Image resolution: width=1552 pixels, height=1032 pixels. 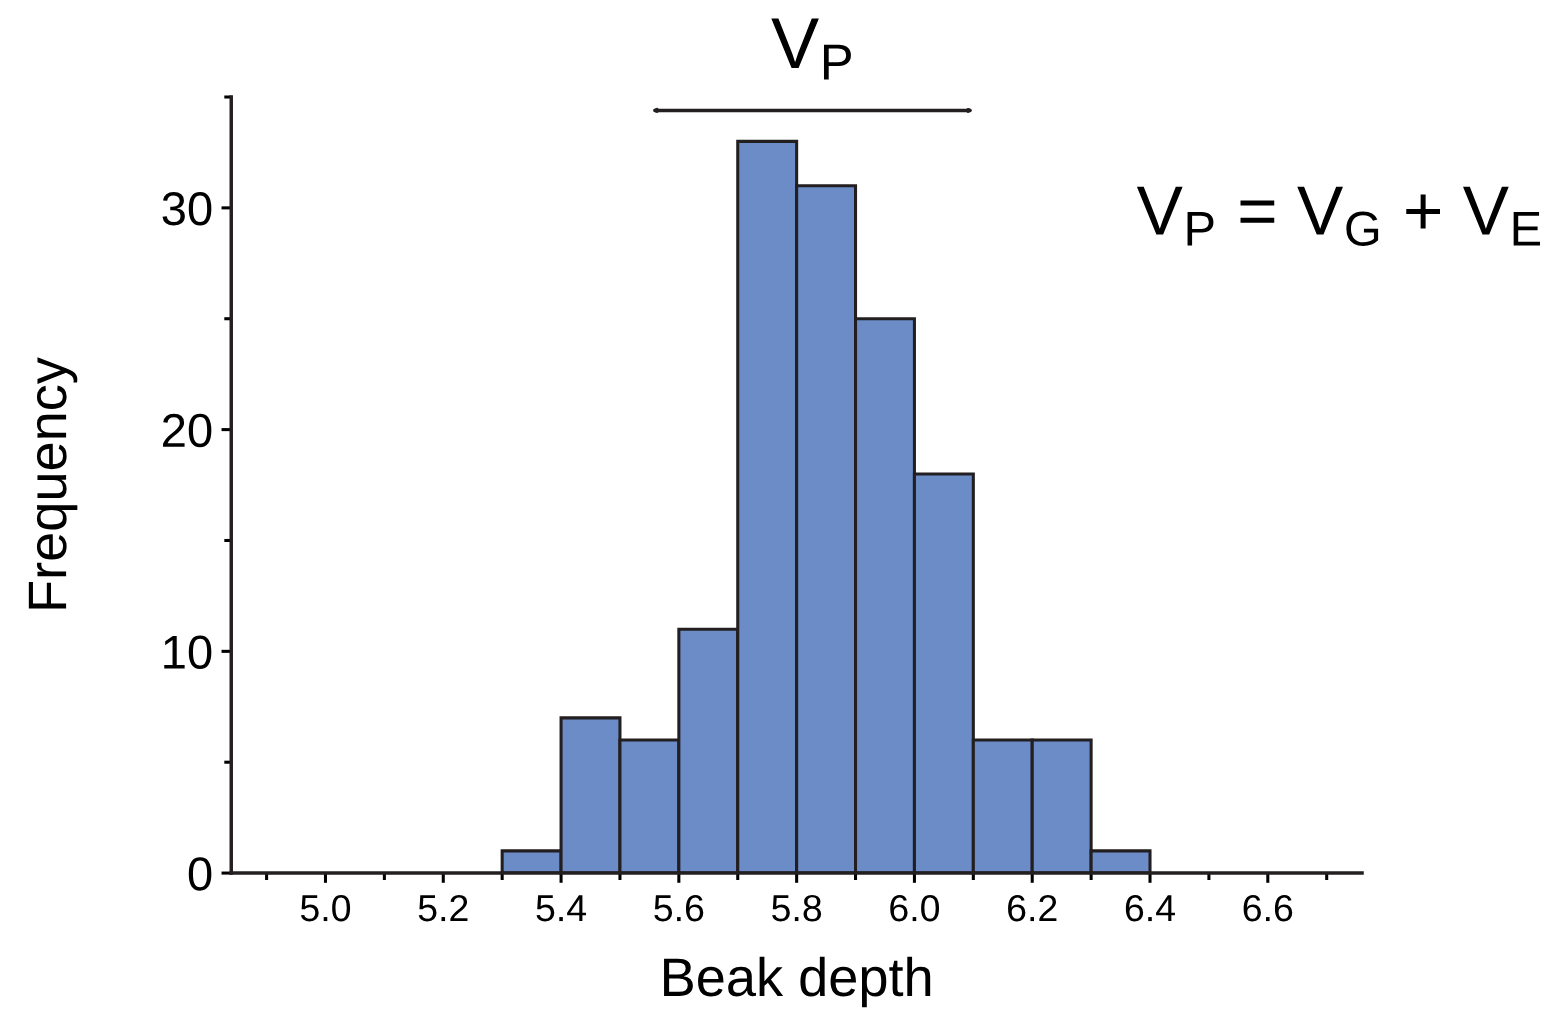 I want to click on y-tick-label: 20, so click(x=187, y=430).